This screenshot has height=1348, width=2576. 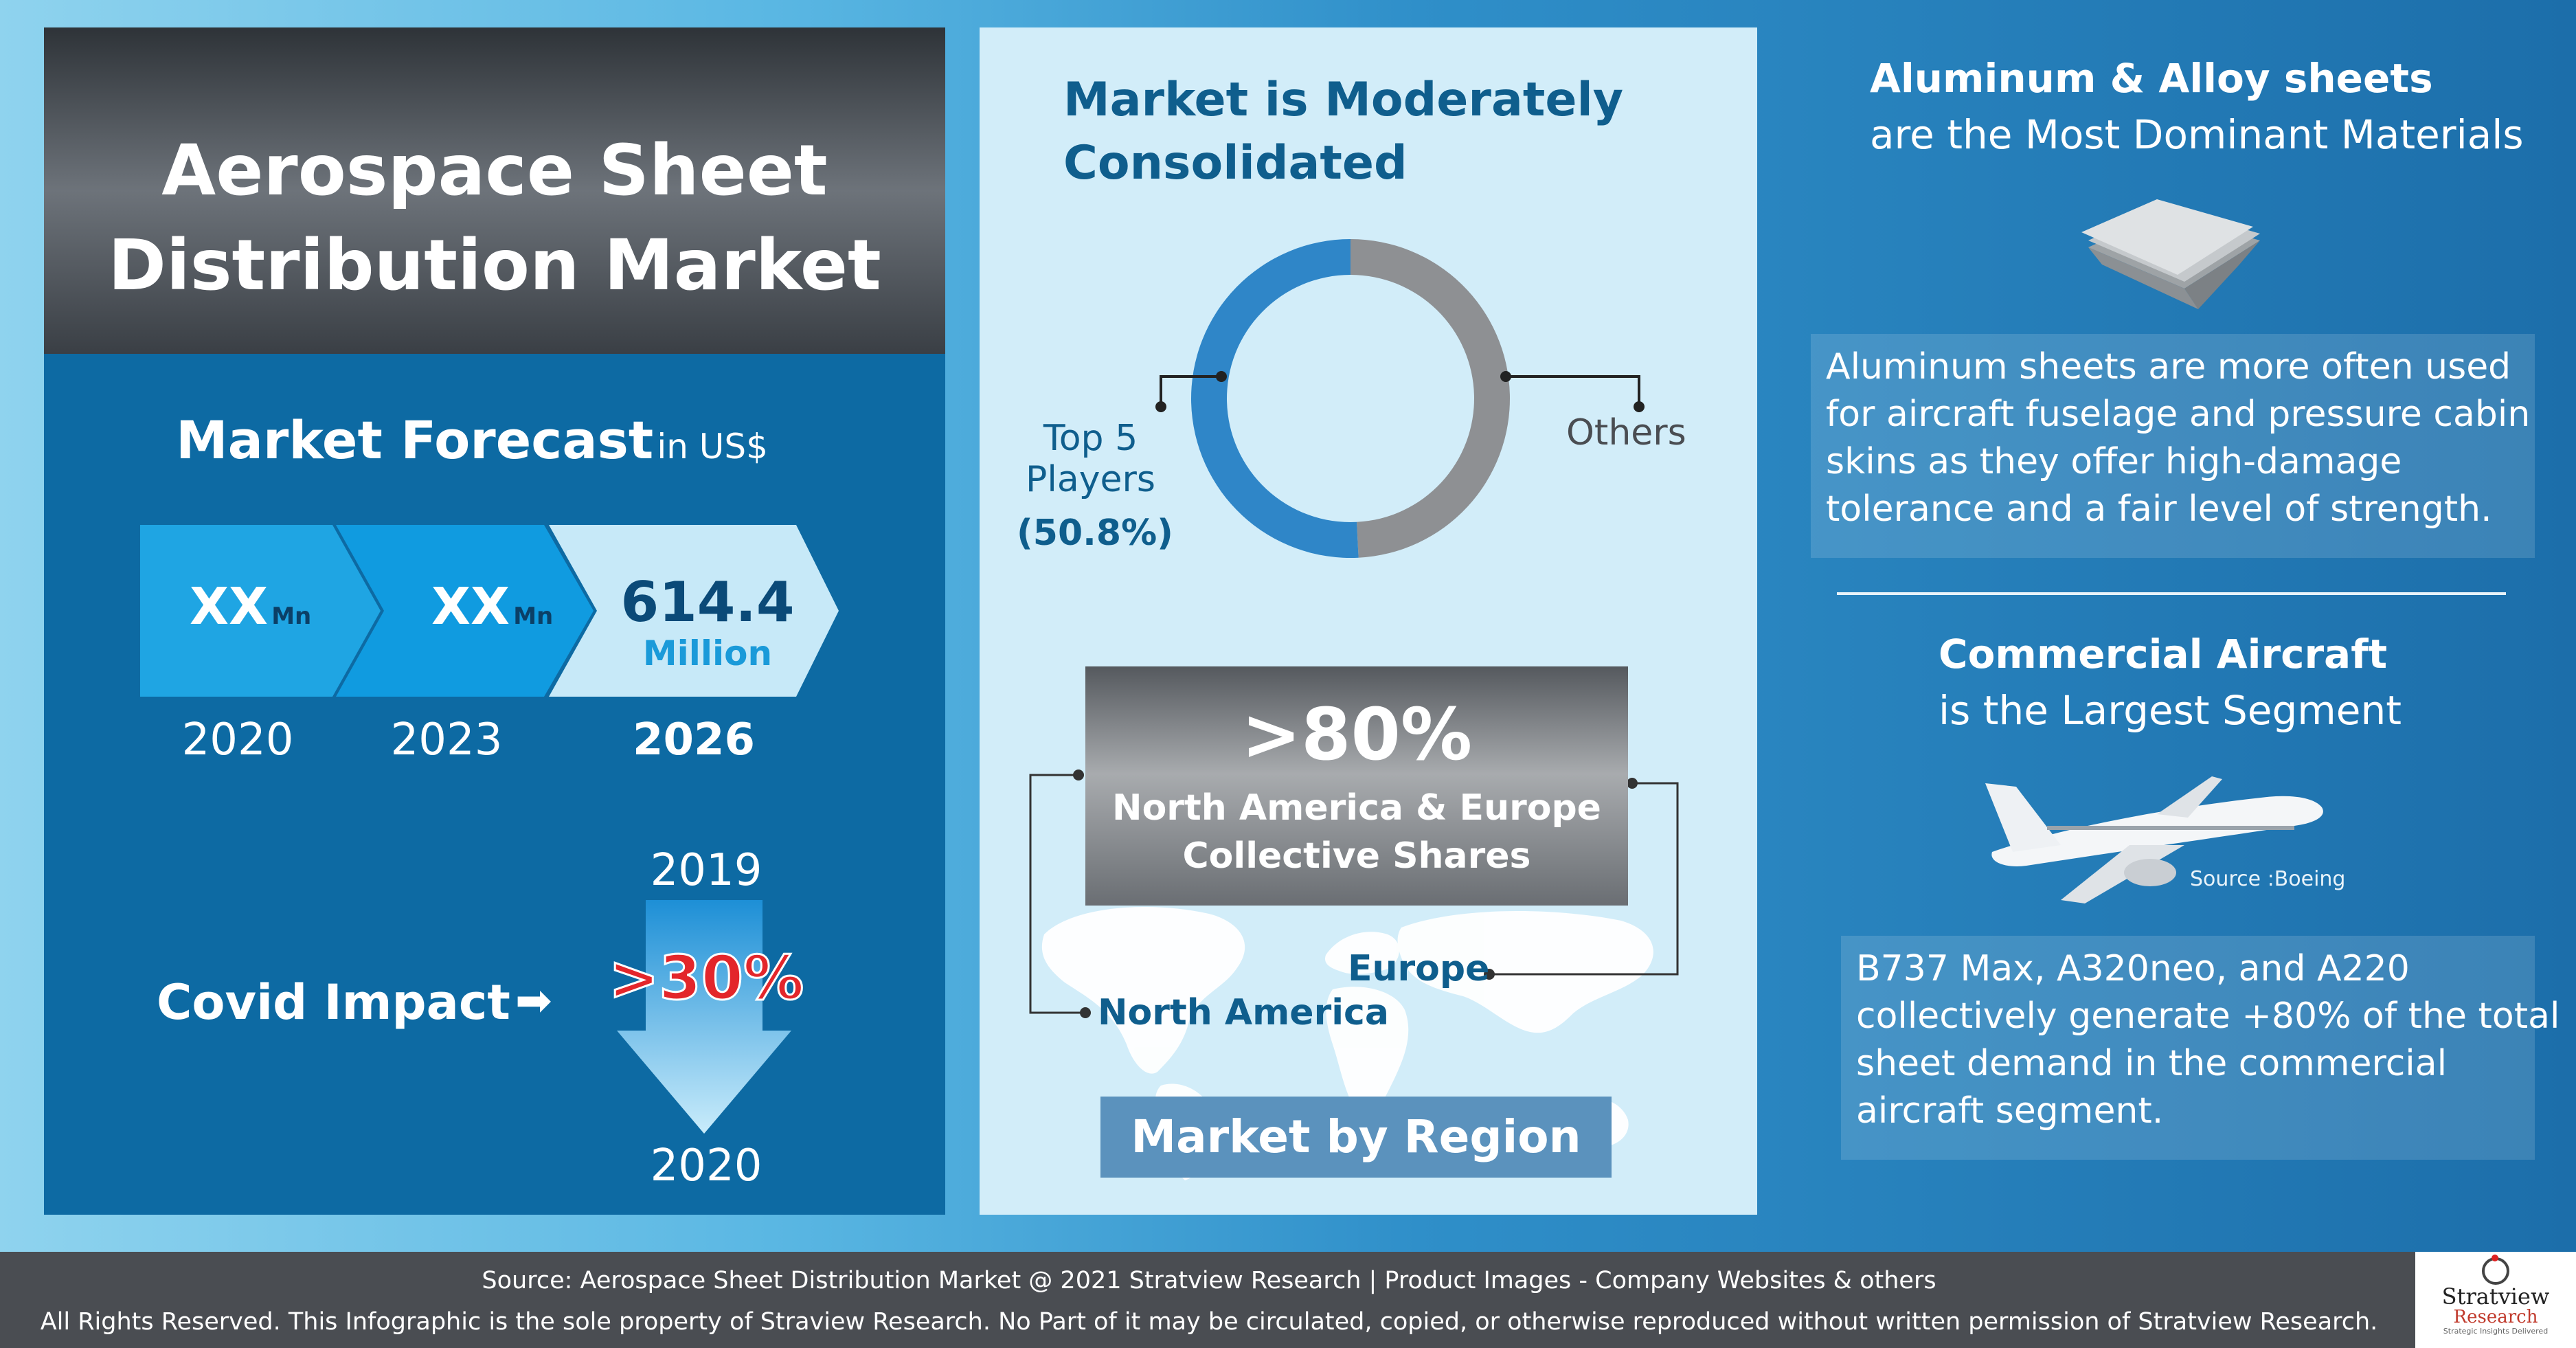 I want to click on consolidation-heading: Market is Moderately Consolidated, so click(x=1343, y=132).